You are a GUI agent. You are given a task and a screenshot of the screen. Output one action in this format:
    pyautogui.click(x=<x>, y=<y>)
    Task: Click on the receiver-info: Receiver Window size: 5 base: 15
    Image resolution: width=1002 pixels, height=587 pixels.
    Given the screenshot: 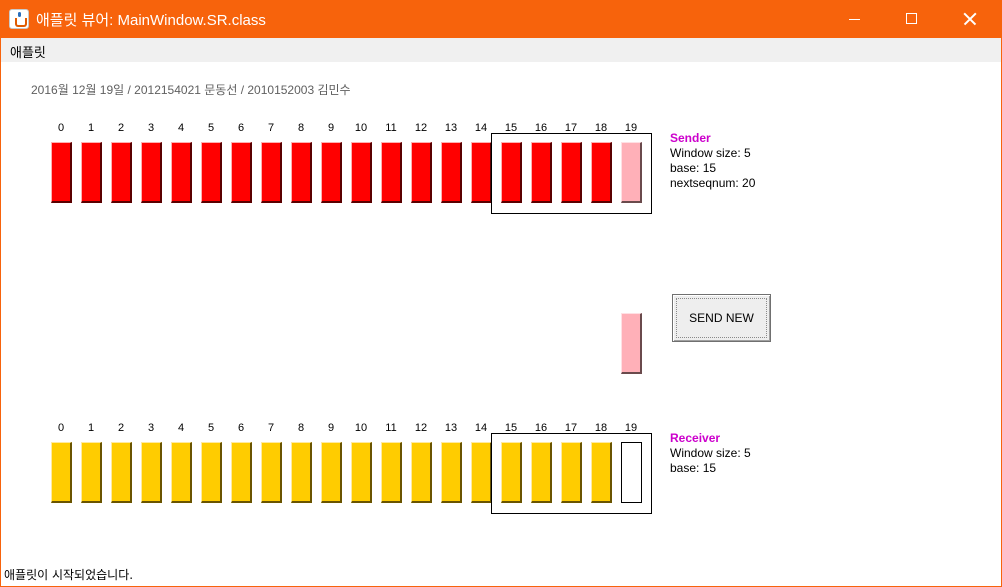 What is the action you would take?
    pyautogui.click(x=710, y=453)
    